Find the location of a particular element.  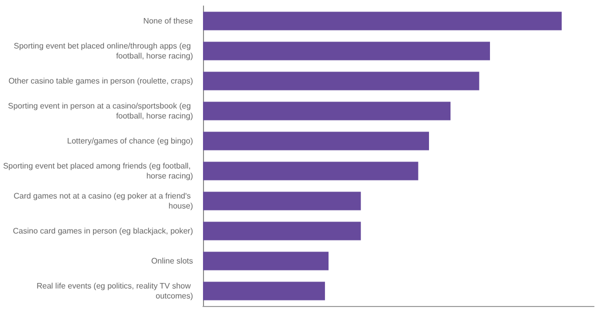

y-tick-label: Sporting event in person at a casino/sportsbook (eg football, horse racing) is located at coordinates (101, 111).